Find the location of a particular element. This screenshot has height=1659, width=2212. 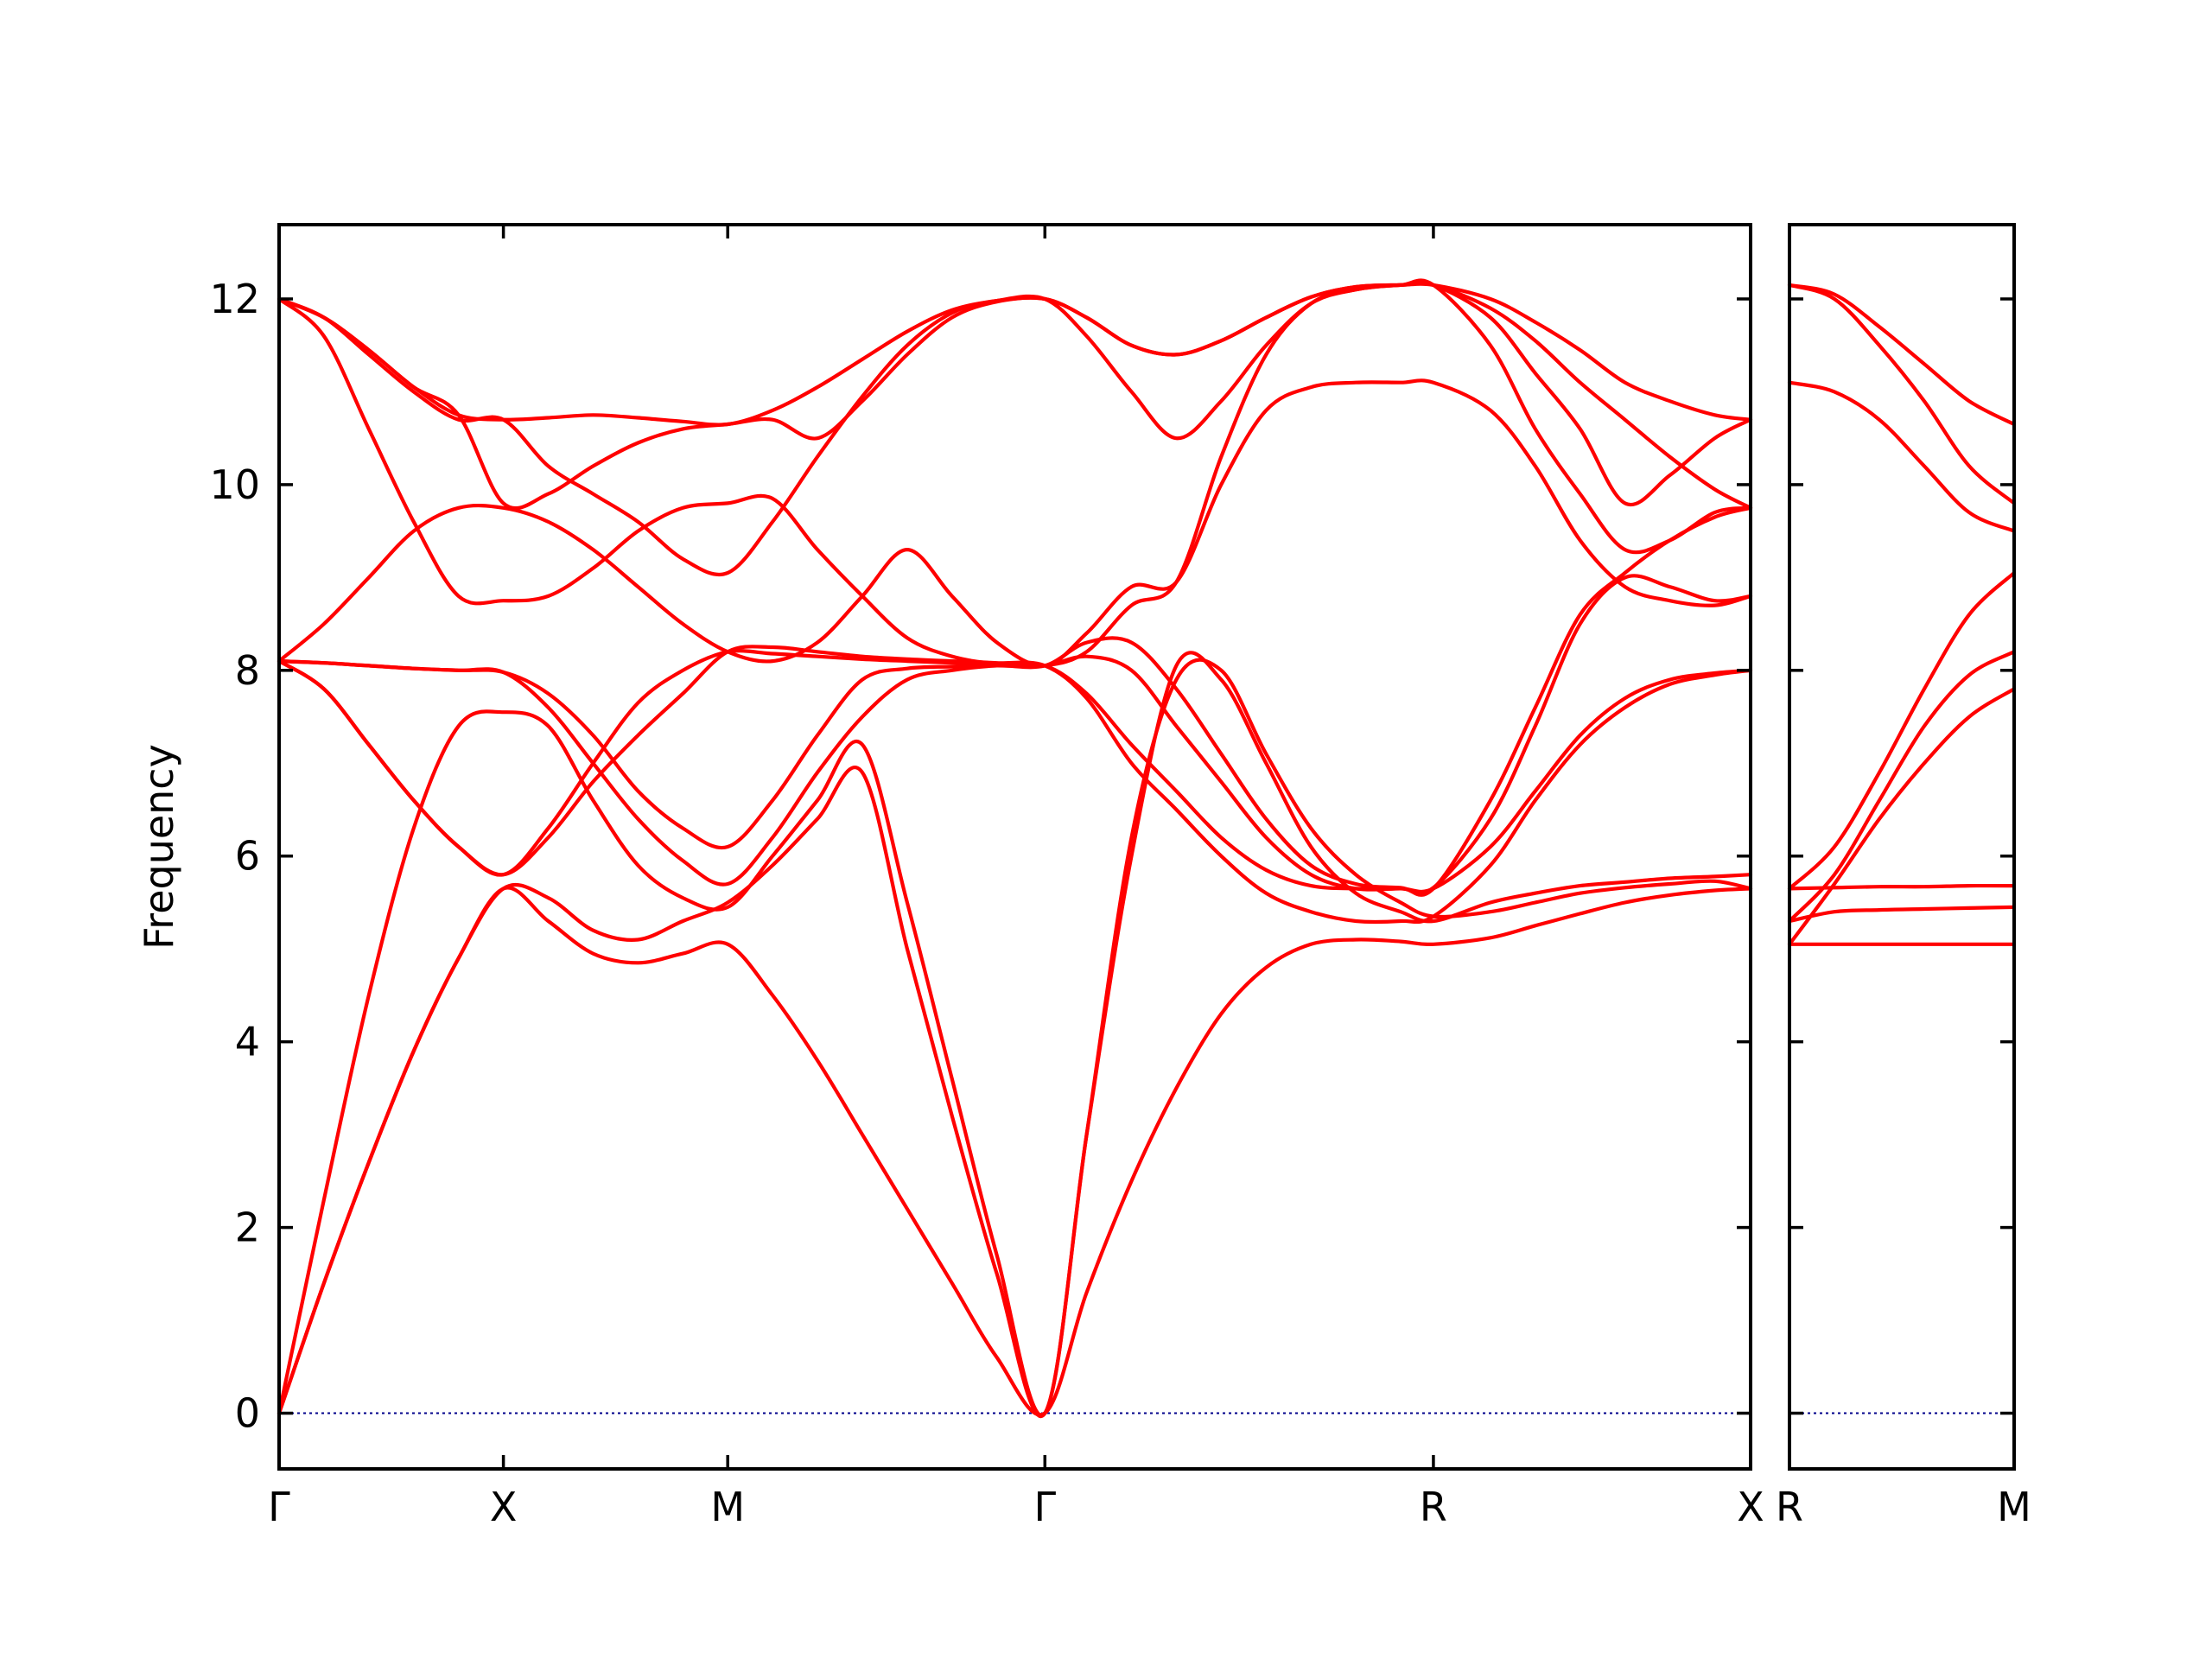

inset-frame is located at coordinates (1902, 847).